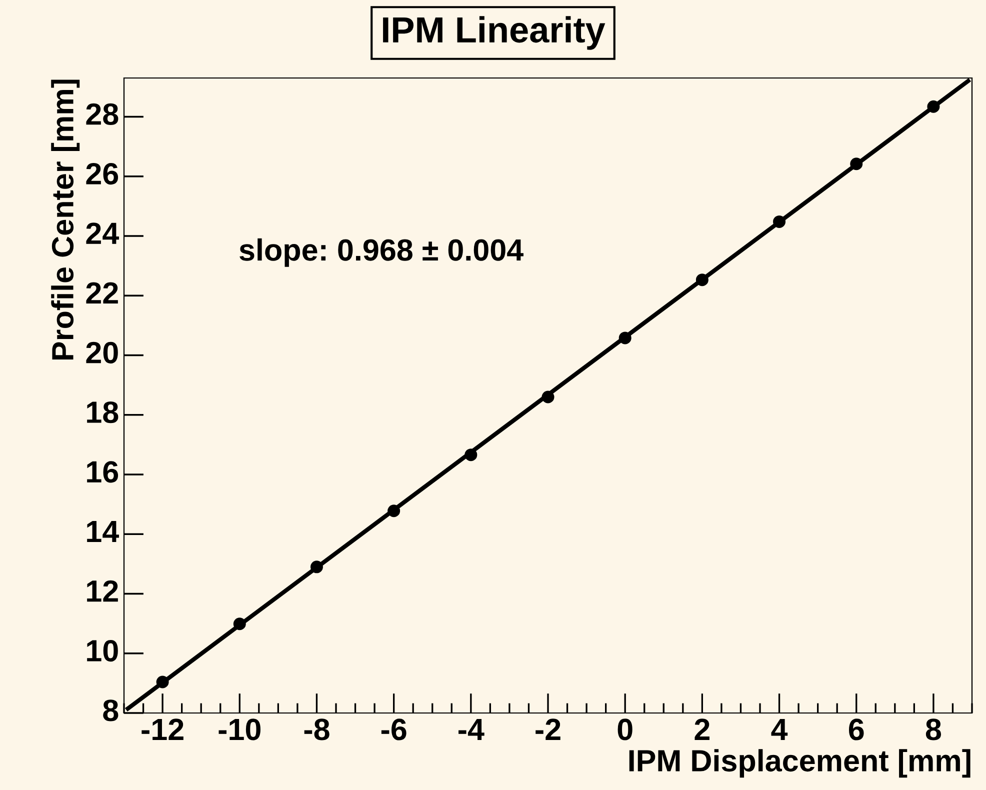  What do you see at coordinates (102, 233) in the screenshot?
I see `y-tick-label: 24` at bounding box center [102, 233].